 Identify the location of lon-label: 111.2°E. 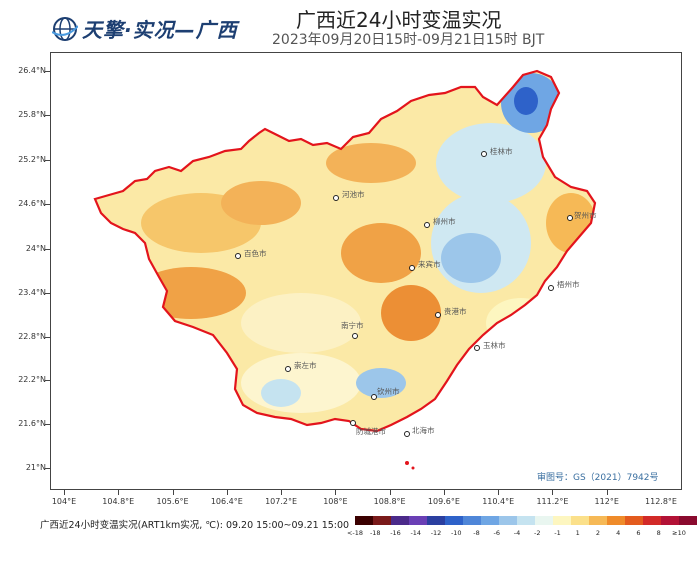
(552, 501).